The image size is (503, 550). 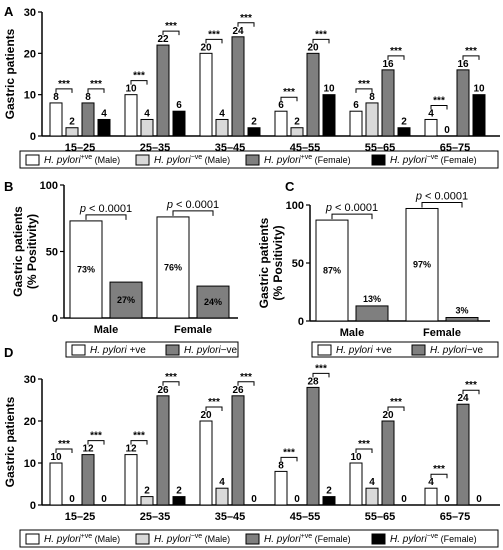 What do you see at coordinates (30, 422) in the screenshot?
I see `y-tick-label: 20` at bounding box center [30, 422].